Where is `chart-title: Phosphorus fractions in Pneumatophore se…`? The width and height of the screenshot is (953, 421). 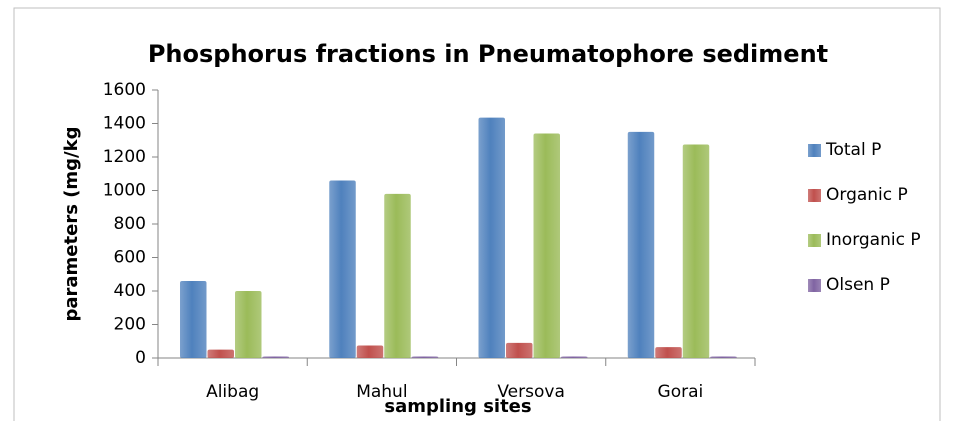 chart-title: Phosphorus fractions in Pneumatophore se… is located at coordinates (488, 54).